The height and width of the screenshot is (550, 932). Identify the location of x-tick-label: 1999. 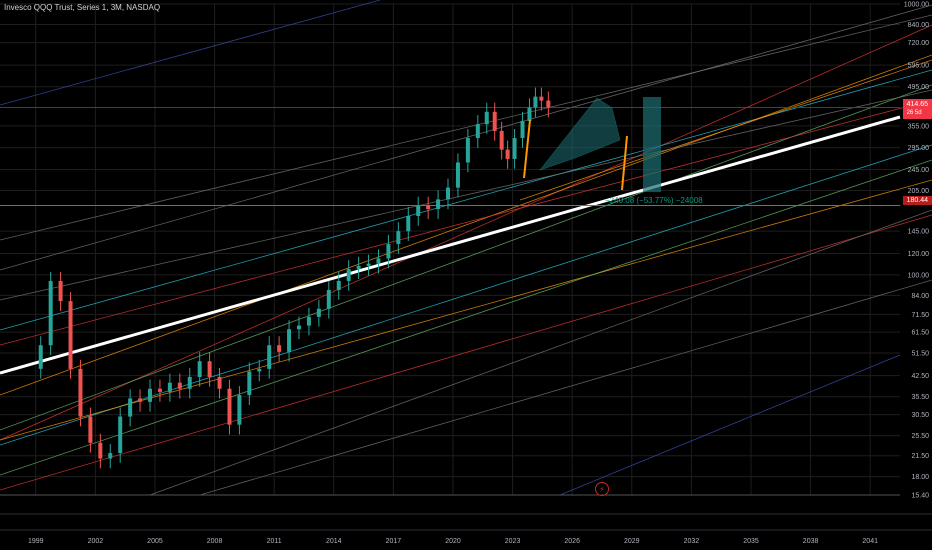
(36, 541).